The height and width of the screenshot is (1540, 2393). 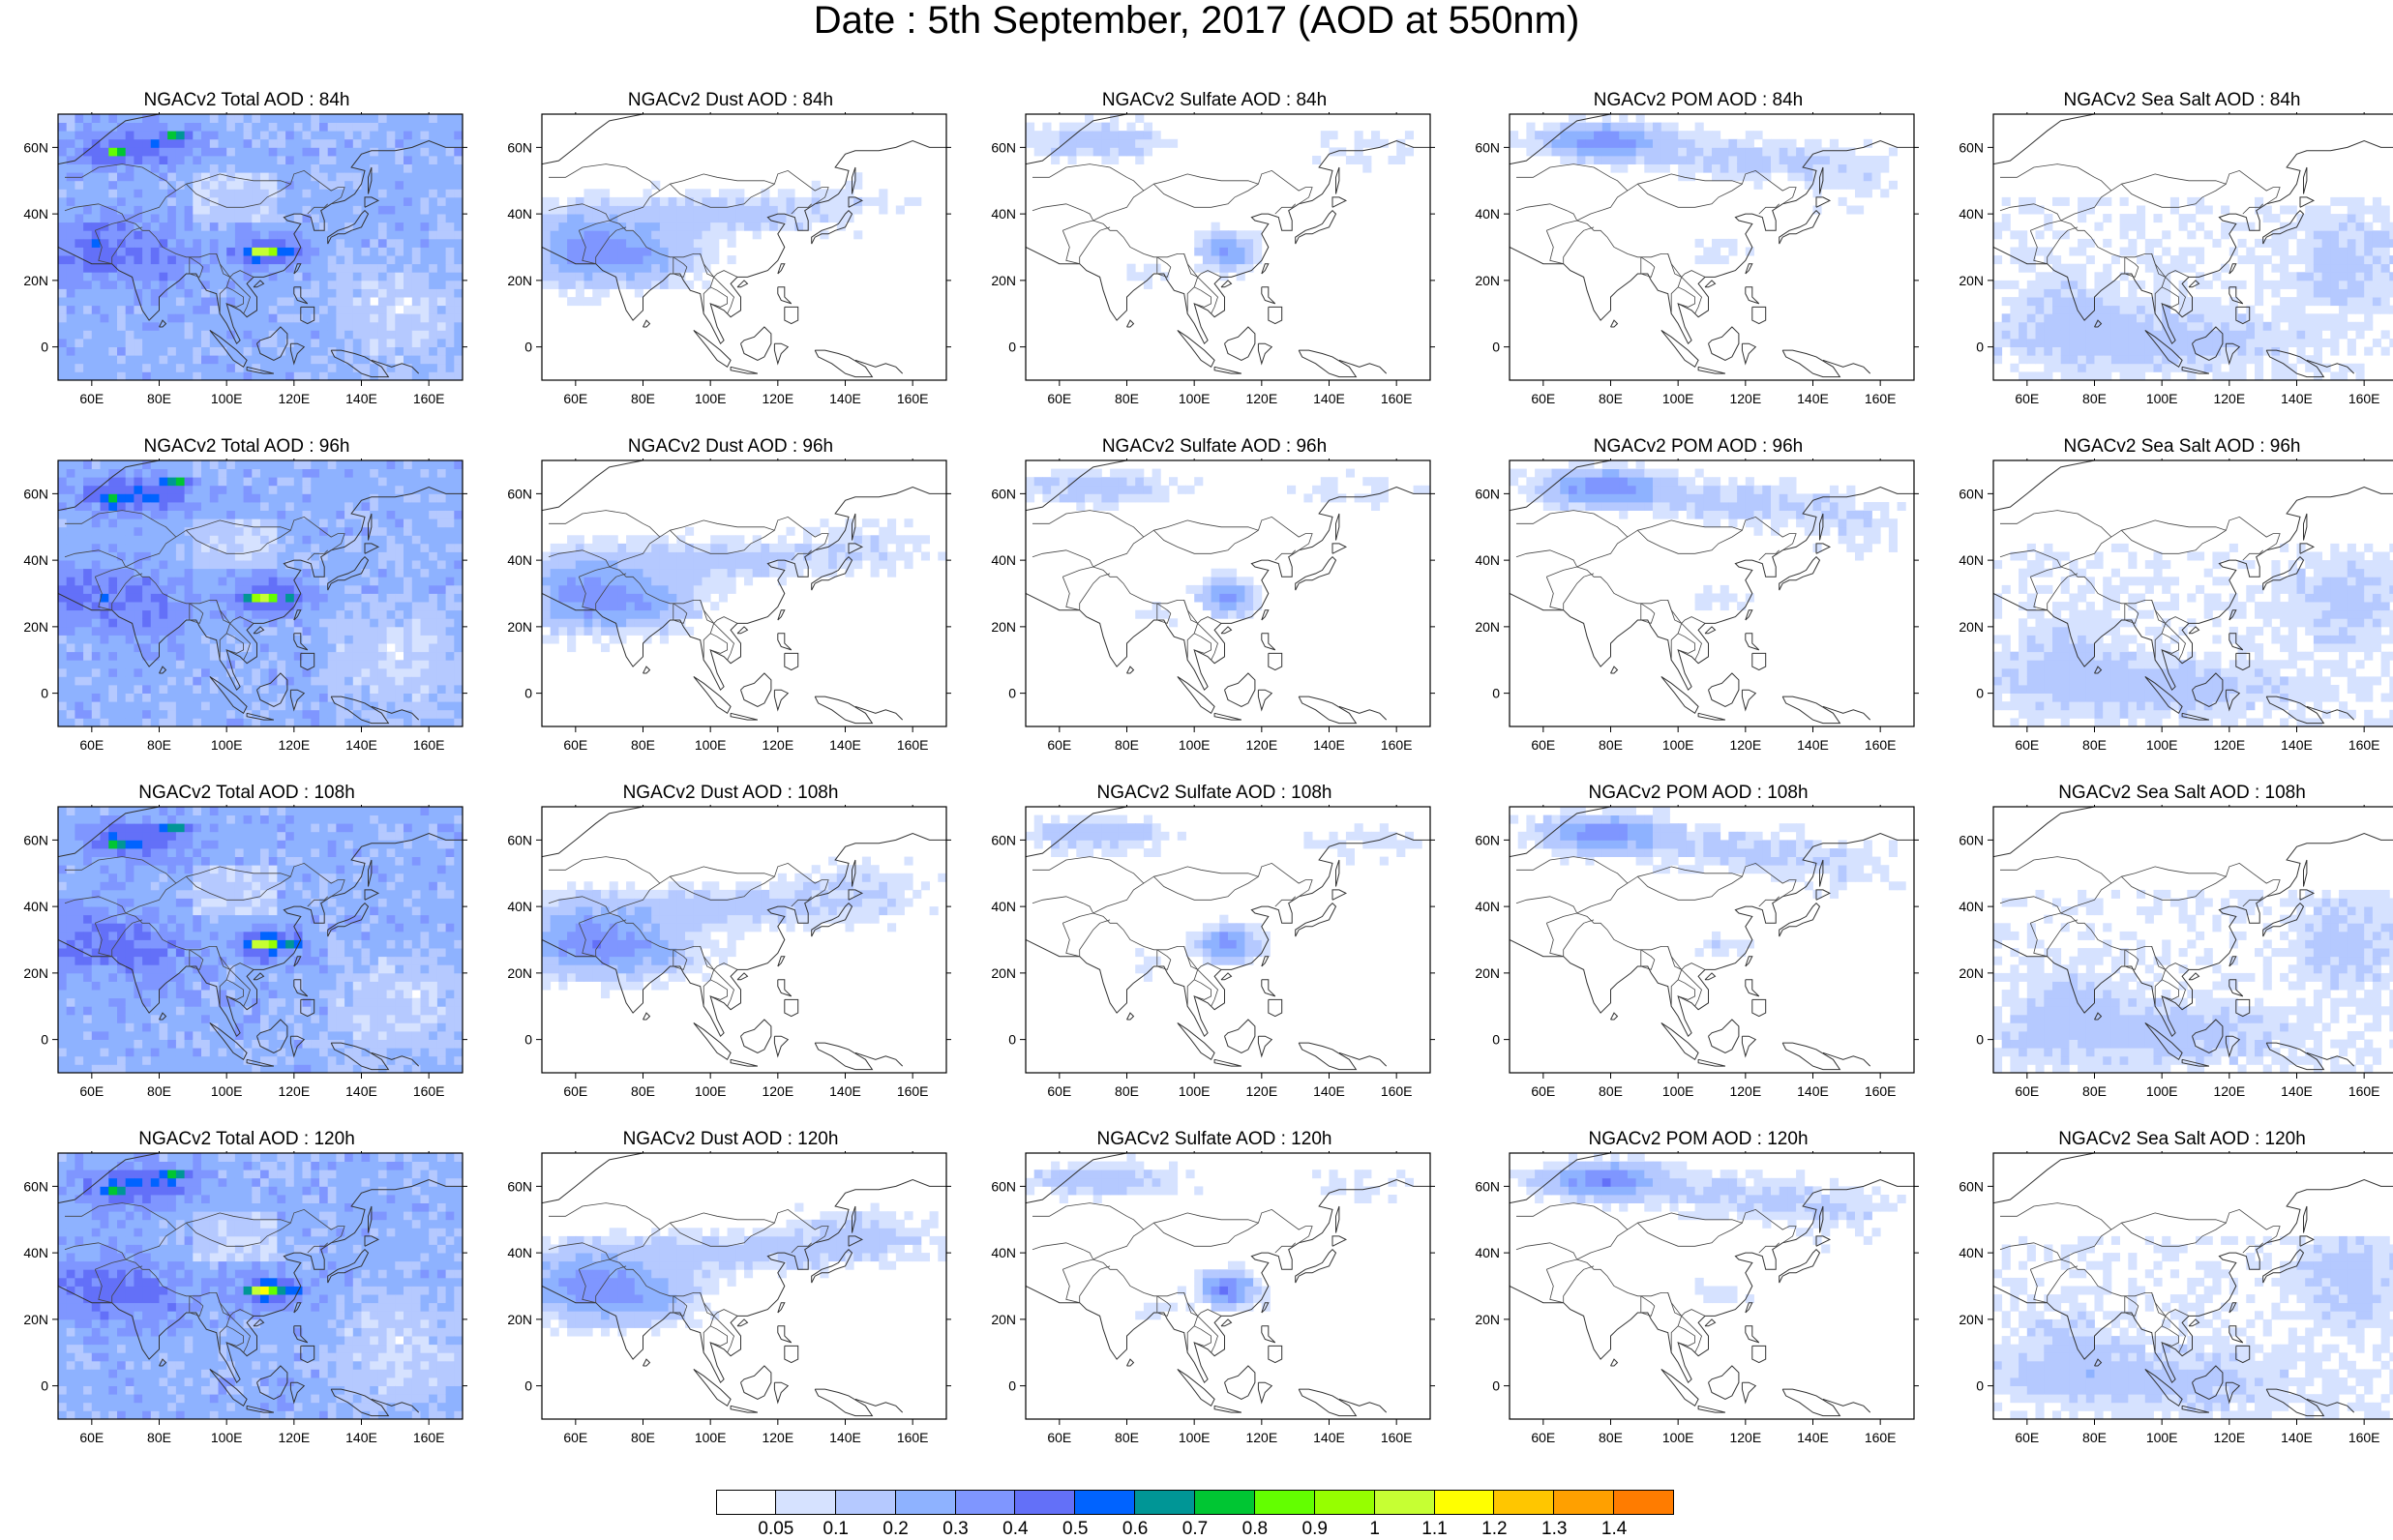 What do you see at coordinates (1015, 1529) in the screenshot?
I see `colorbar-label: 0.4` at bounding box center [1015, 1529].